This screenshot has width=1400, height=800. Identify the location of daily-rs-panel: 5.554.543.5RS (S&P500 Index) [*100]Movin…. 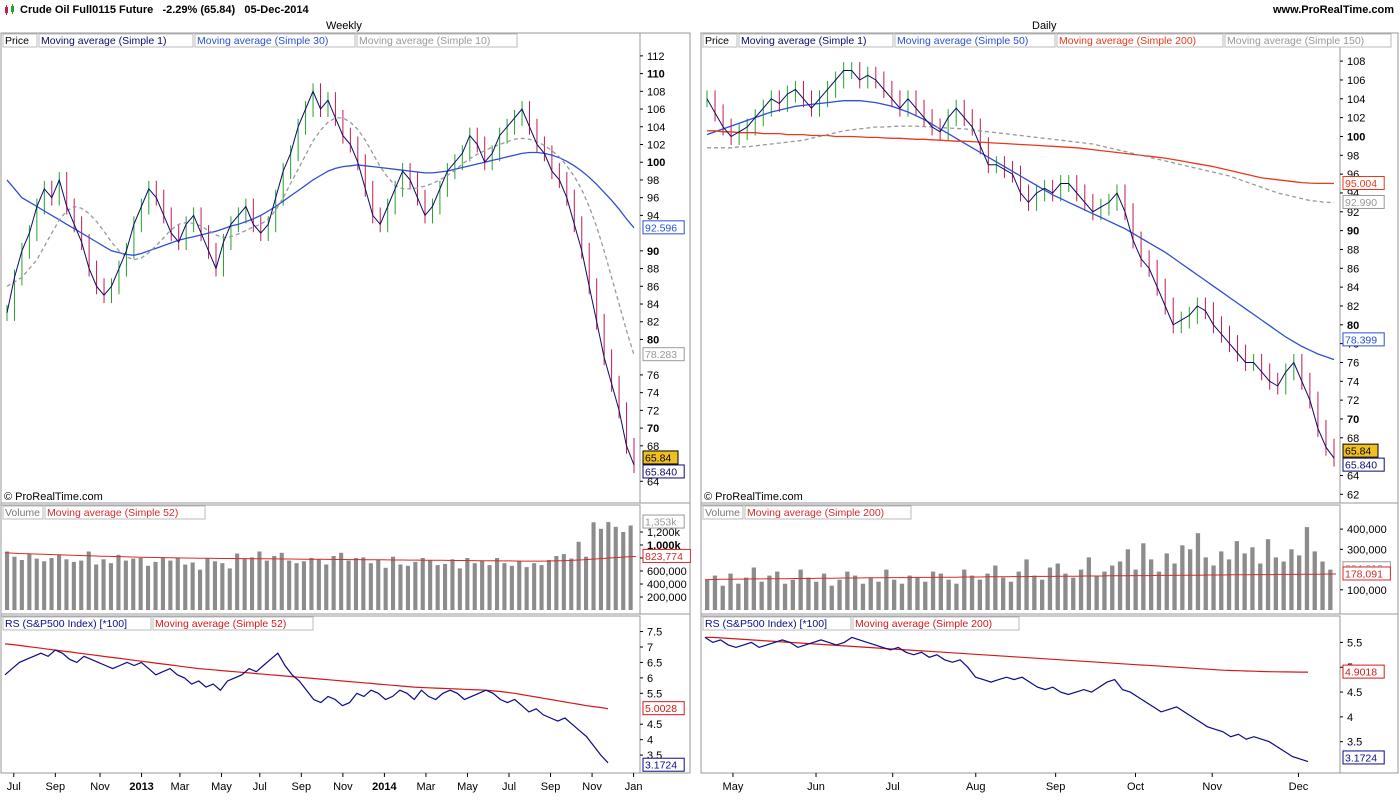
(1049, 694).